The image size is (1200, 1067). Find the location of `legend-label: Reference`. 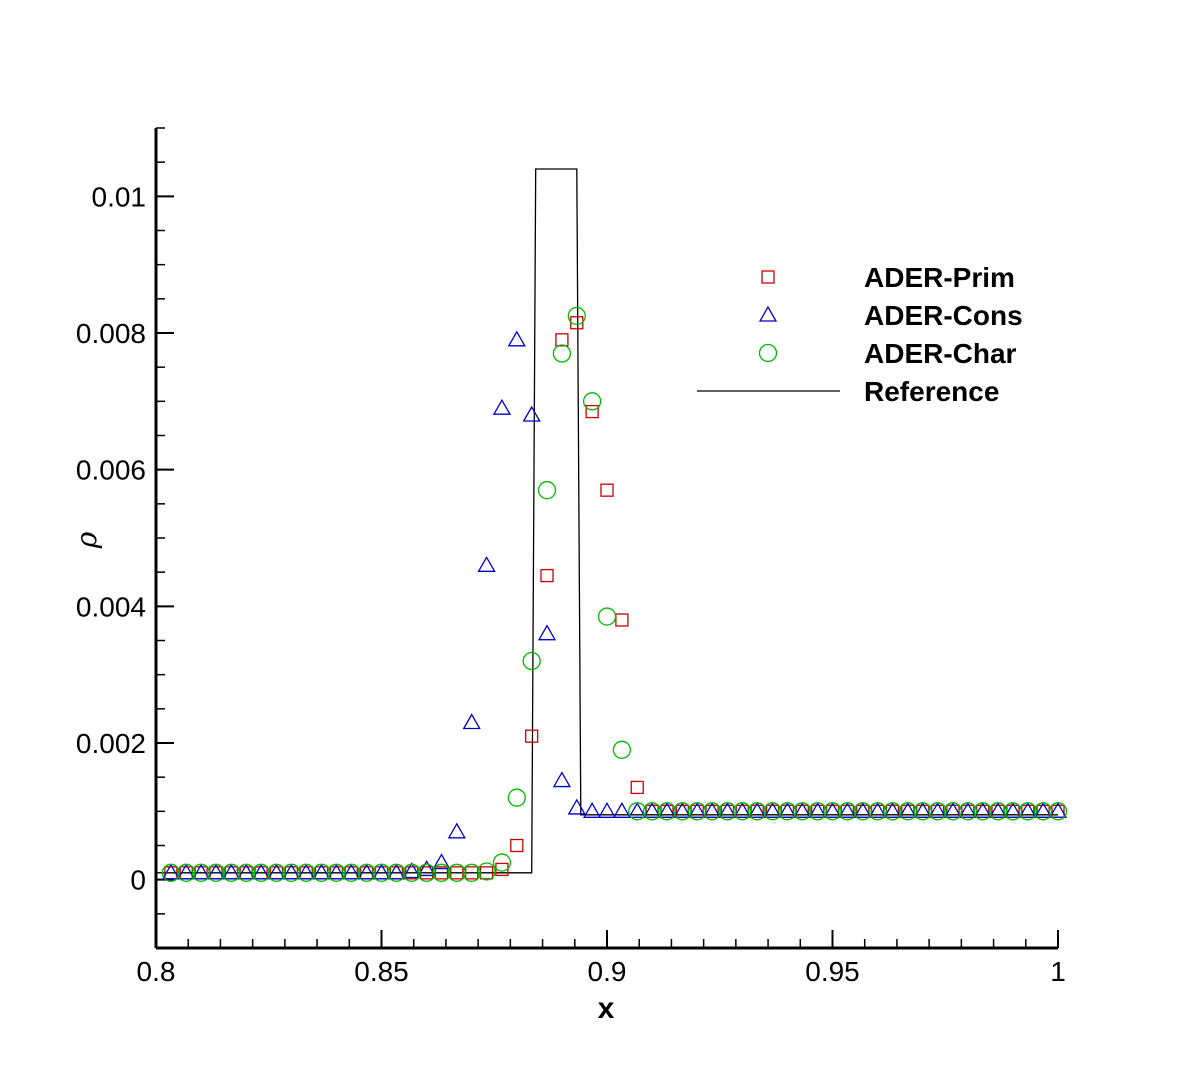

legend-label: Reference is located at coordinates (931, 391).